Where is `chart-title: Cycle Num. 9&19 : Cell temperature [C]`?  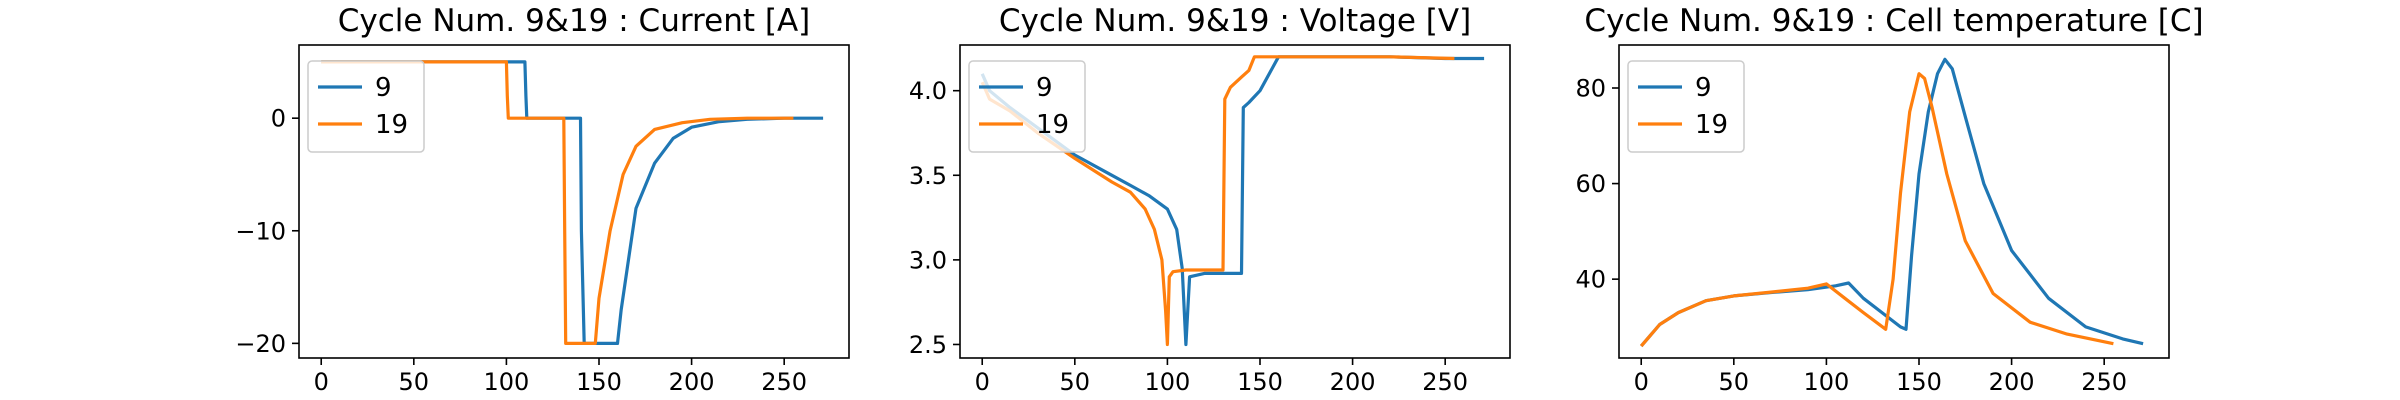
chart-title: Cycle Num. 9&19 : Cell temperature [C] is located at coordinates (1893, 21).